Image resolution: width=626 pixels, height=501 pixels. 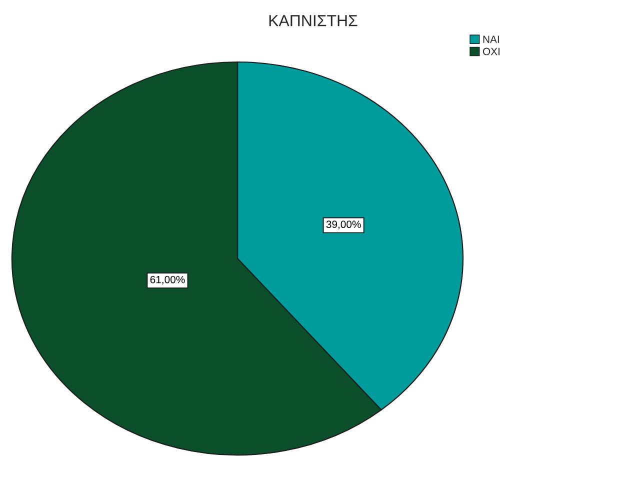 What do you see at coordinates (491, 39) in the screenshot?
I see `legend-label: ΝΑΙ` at bounding box center [491, 39].